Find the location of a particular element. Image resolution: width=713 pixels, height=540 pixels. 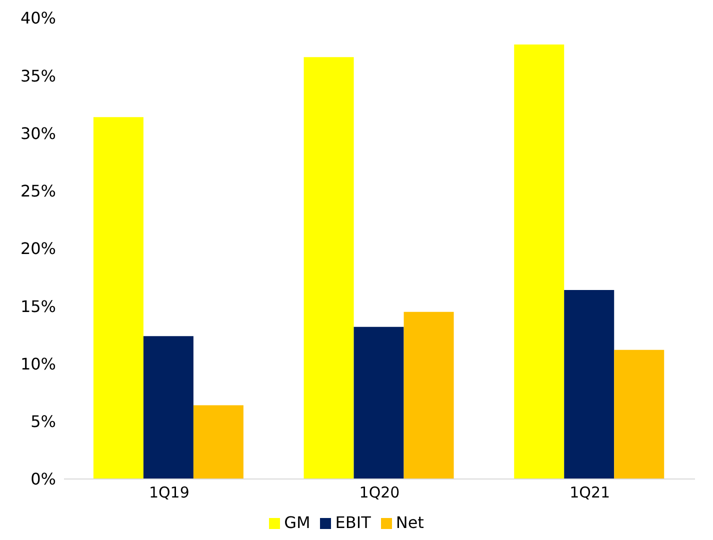

x-tick-label: 1Q21 is located at coordinates (590, 493).